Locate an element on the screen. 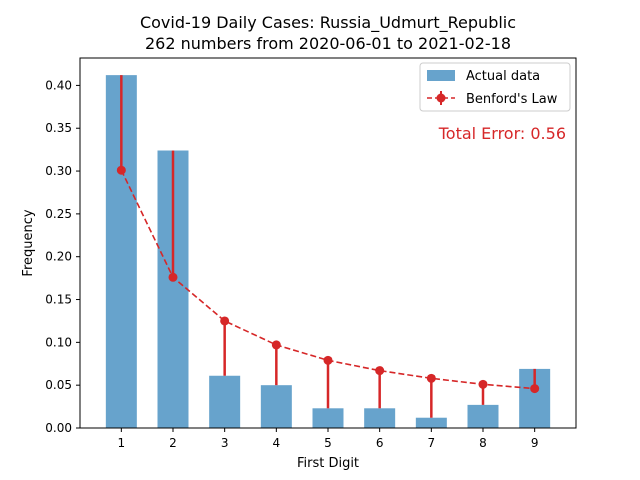 This screenshot has height=480, width=640. legend-swatch-actual is located at coordinates (441, 75).